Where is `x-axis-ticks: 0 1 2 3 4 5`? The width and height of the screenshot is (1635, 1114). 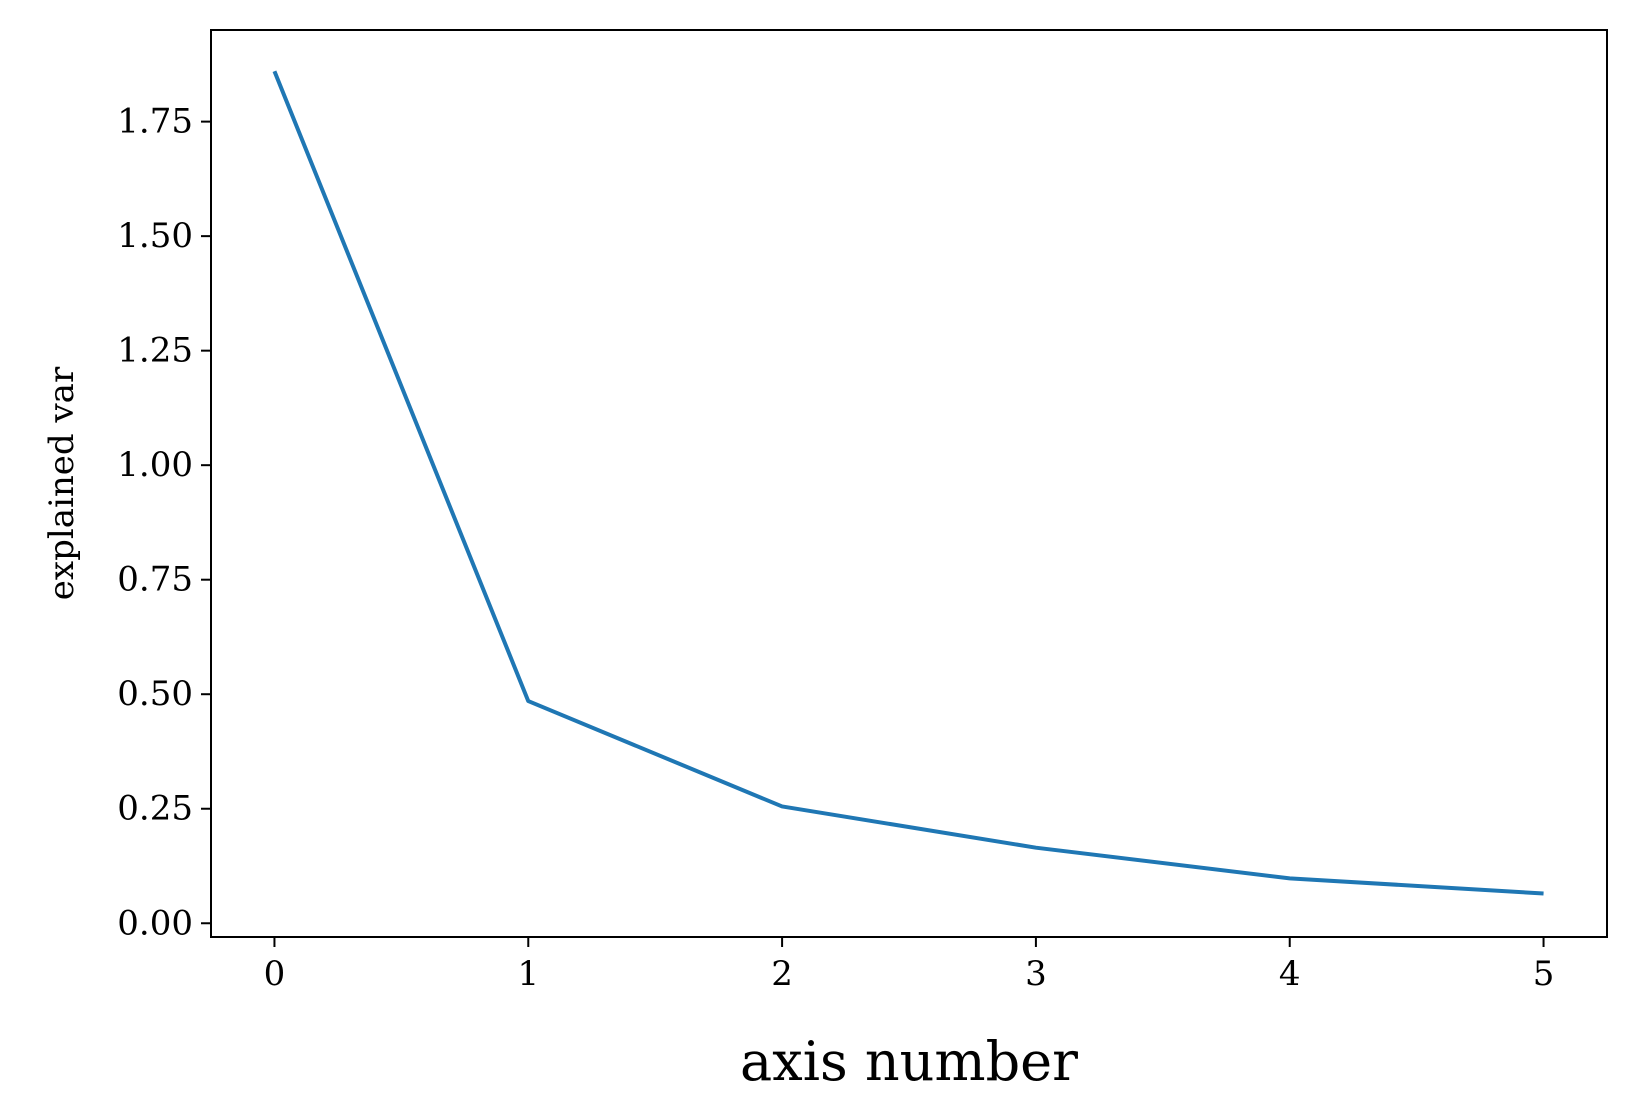
x-axis-ticks: 0 1 2 3 4 5 is located at coordinates (909, 965).